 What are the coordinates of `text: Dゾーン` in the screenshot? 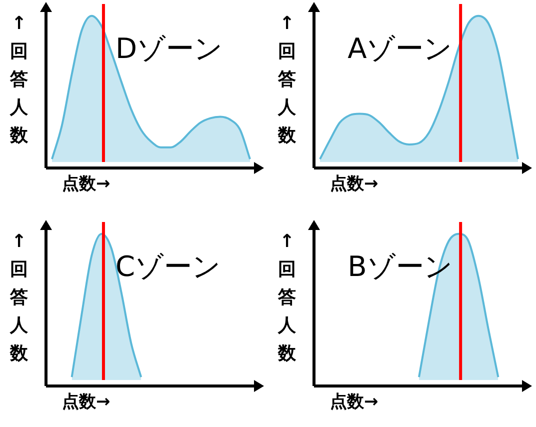 It's located at (169, 49).